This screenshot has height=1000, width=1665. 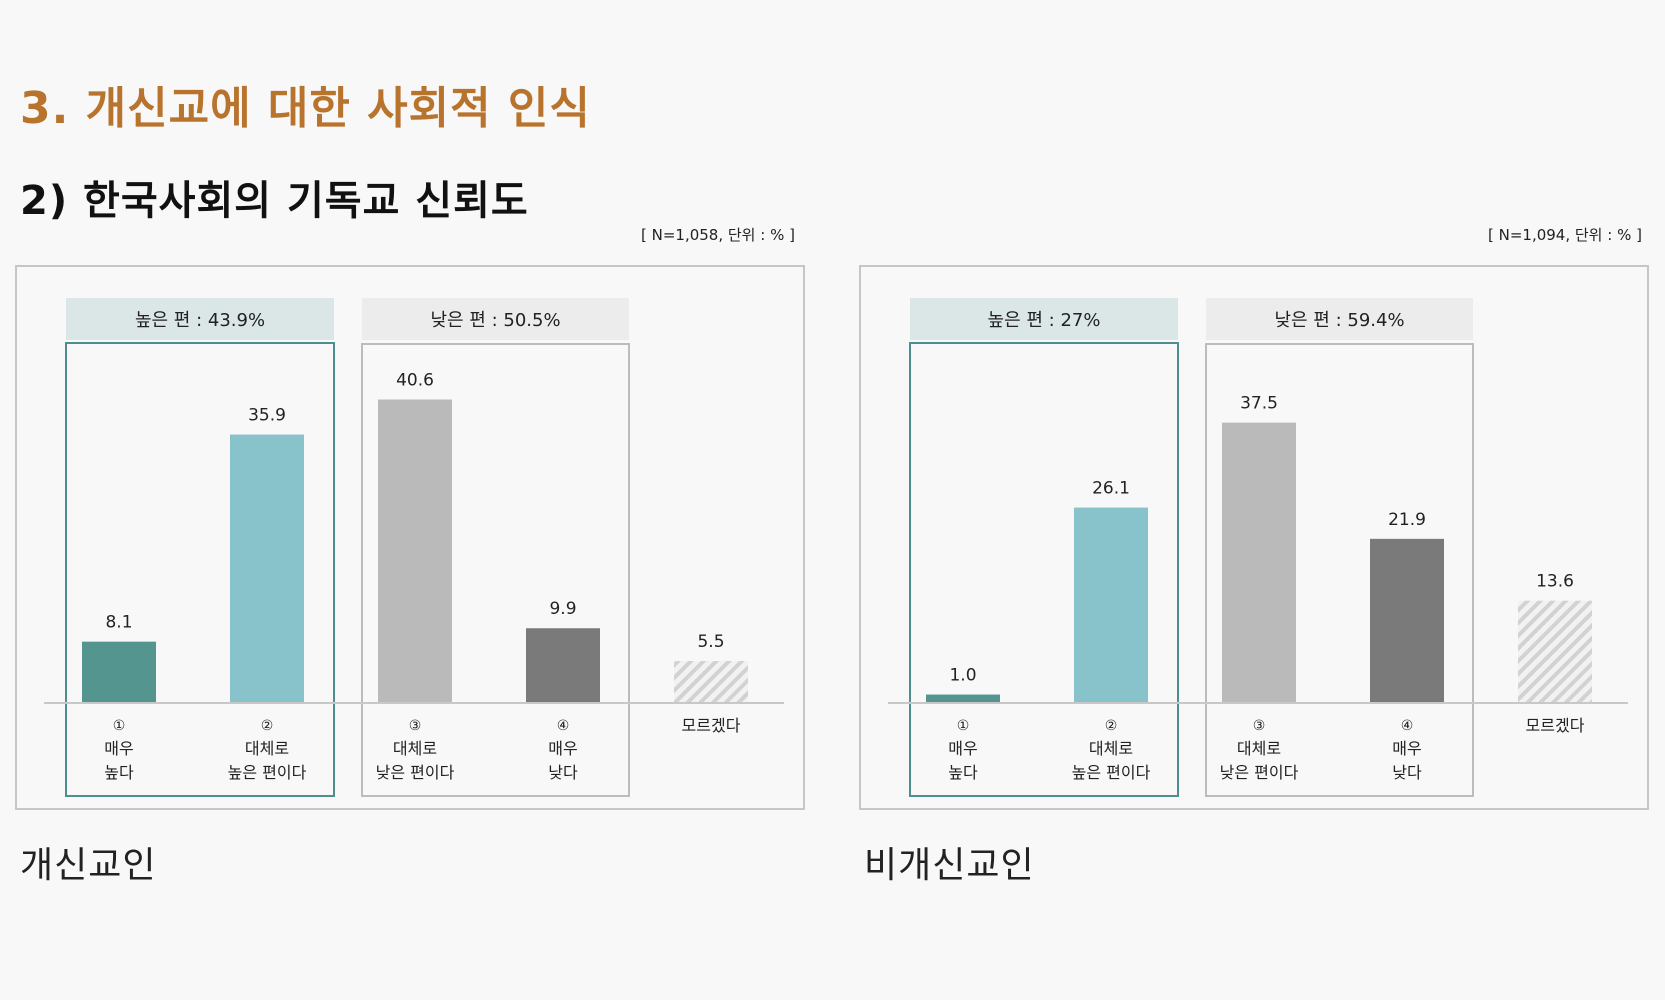 I want to click on group-label-right: 비개신교인, so click(x=949, y=865).